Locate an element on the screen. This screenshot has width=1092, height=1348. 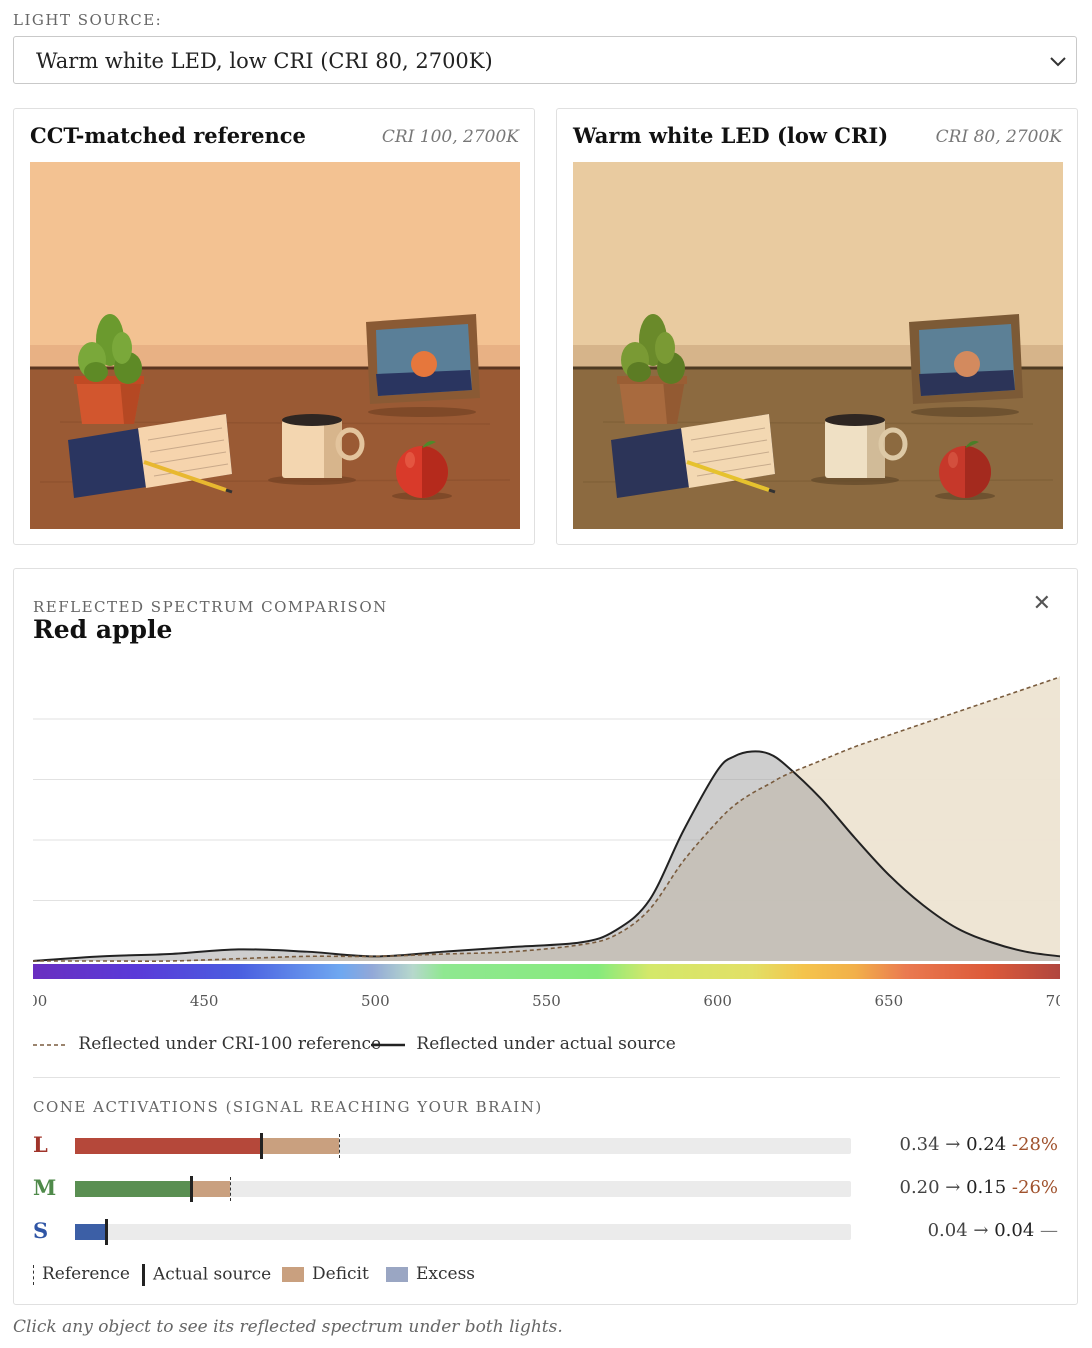
actual-area is located at coordinates (546, 856).